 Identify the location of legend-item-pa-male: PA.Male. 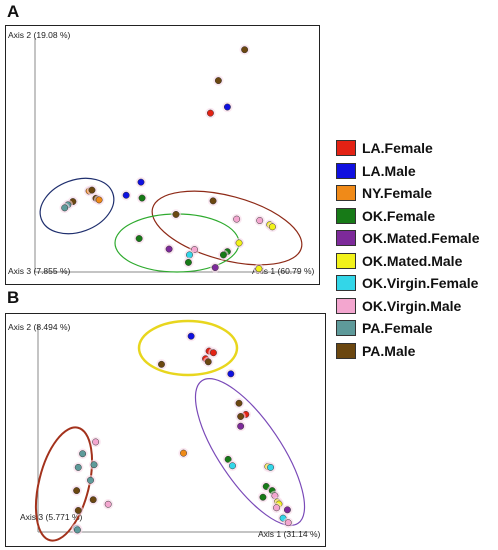
(407, 351).